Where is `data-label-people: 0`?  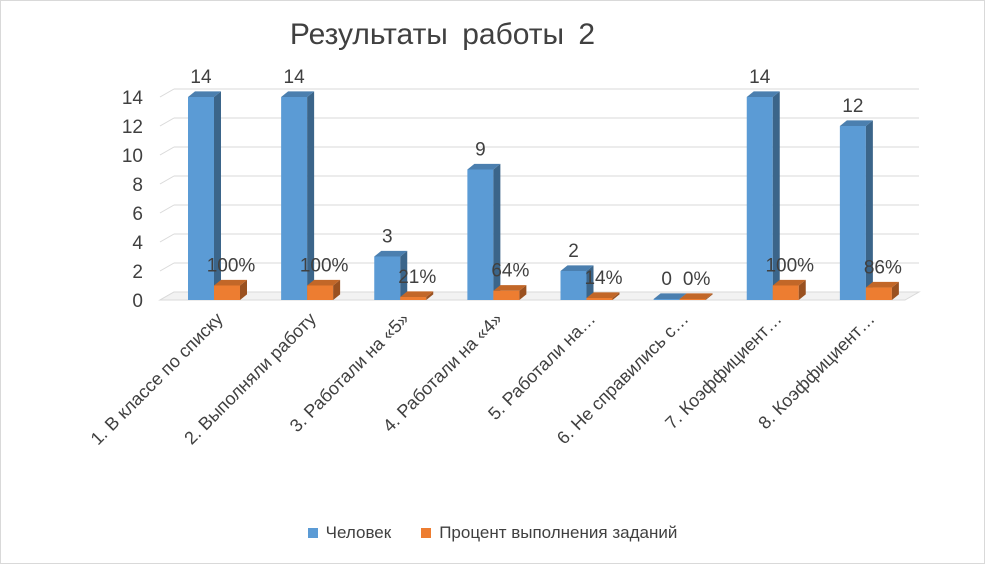
data-label-people: 0 is located at coordinates (666, 279).